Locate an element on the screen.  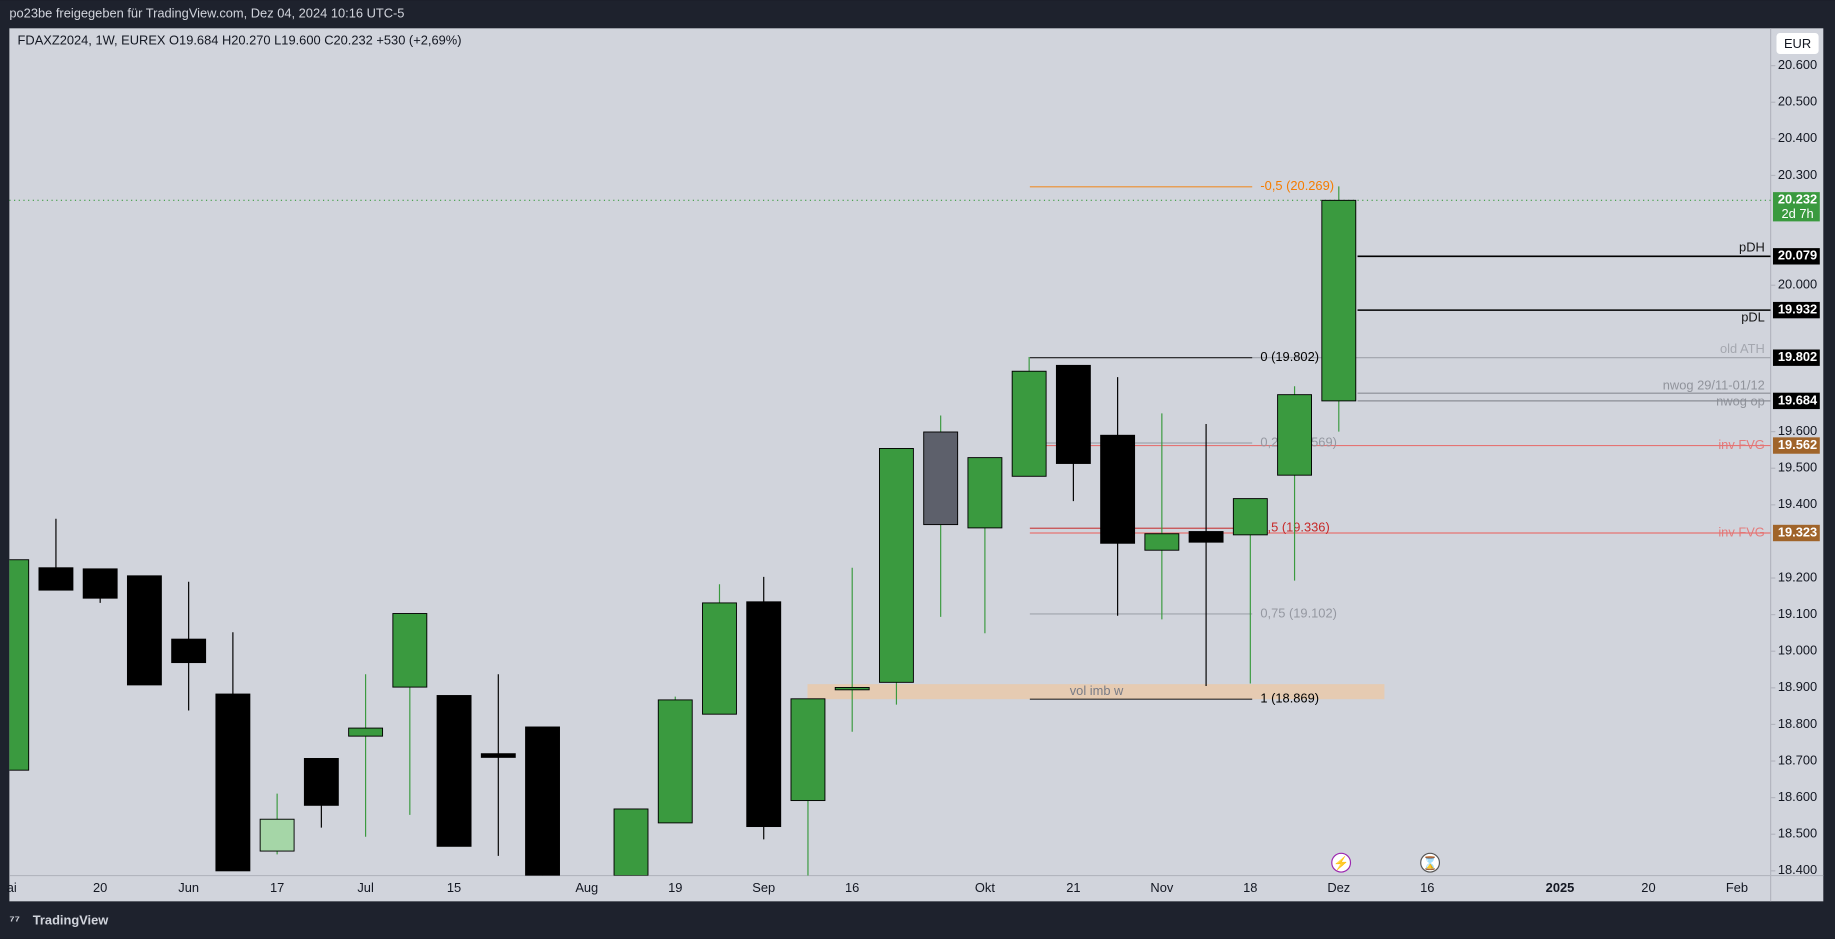
x-tick-label: Aug is located at coordinates (586, 887).